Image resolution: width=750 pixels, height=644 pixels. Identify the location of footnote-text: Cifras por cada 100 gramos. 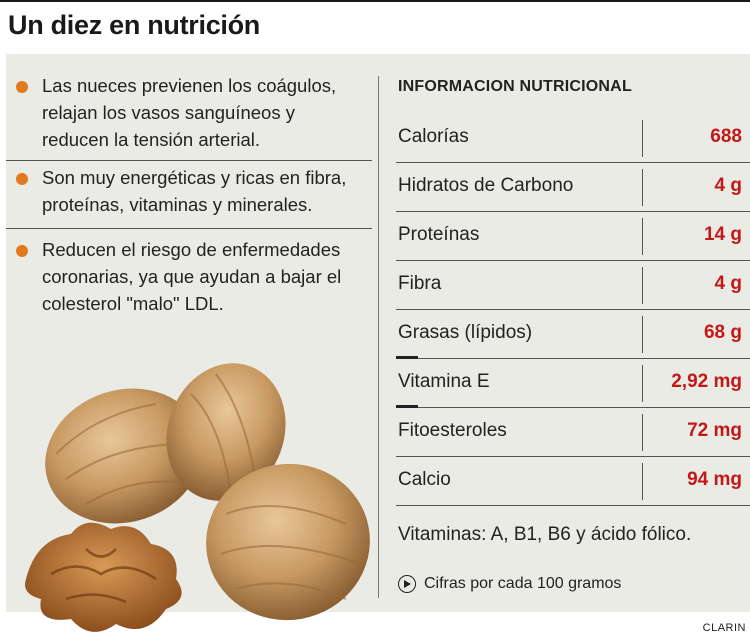
(523, 583).